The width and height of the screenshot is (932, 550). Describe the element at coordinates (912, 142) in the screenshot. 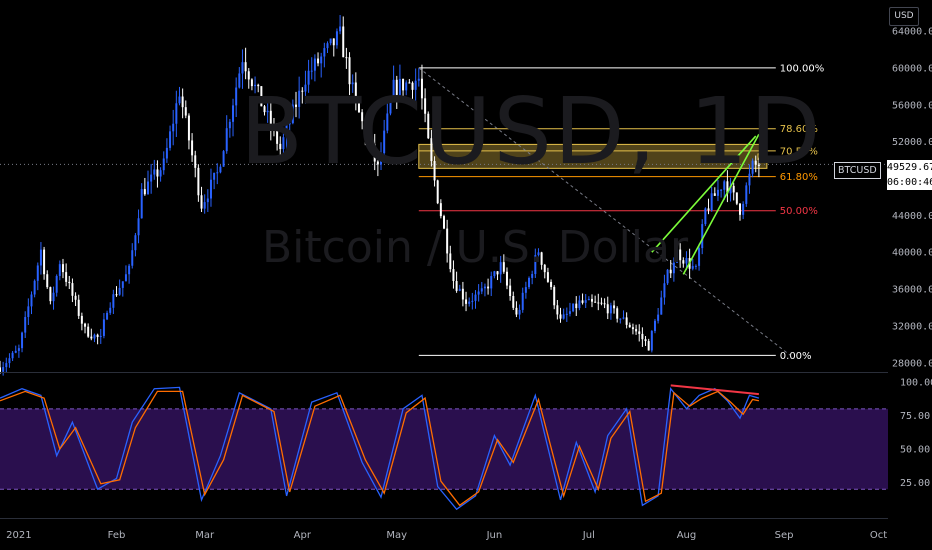

I see `price-axis-tick: 52000.00` at that location.